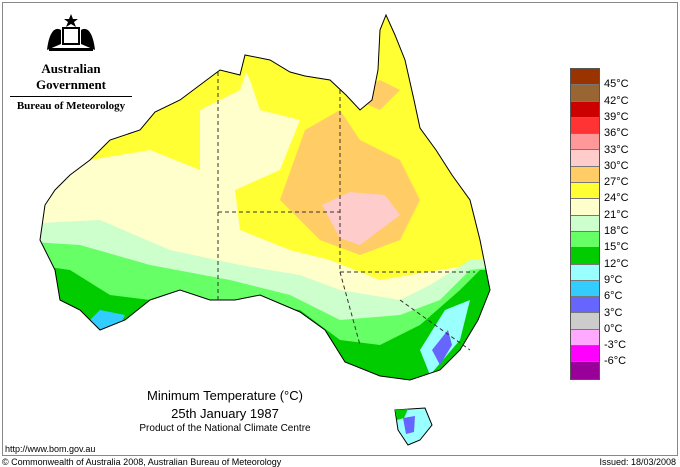  Describe the element at coordinates (170, 115) in the screenshot. I see `zone-24-27-west` at that location.